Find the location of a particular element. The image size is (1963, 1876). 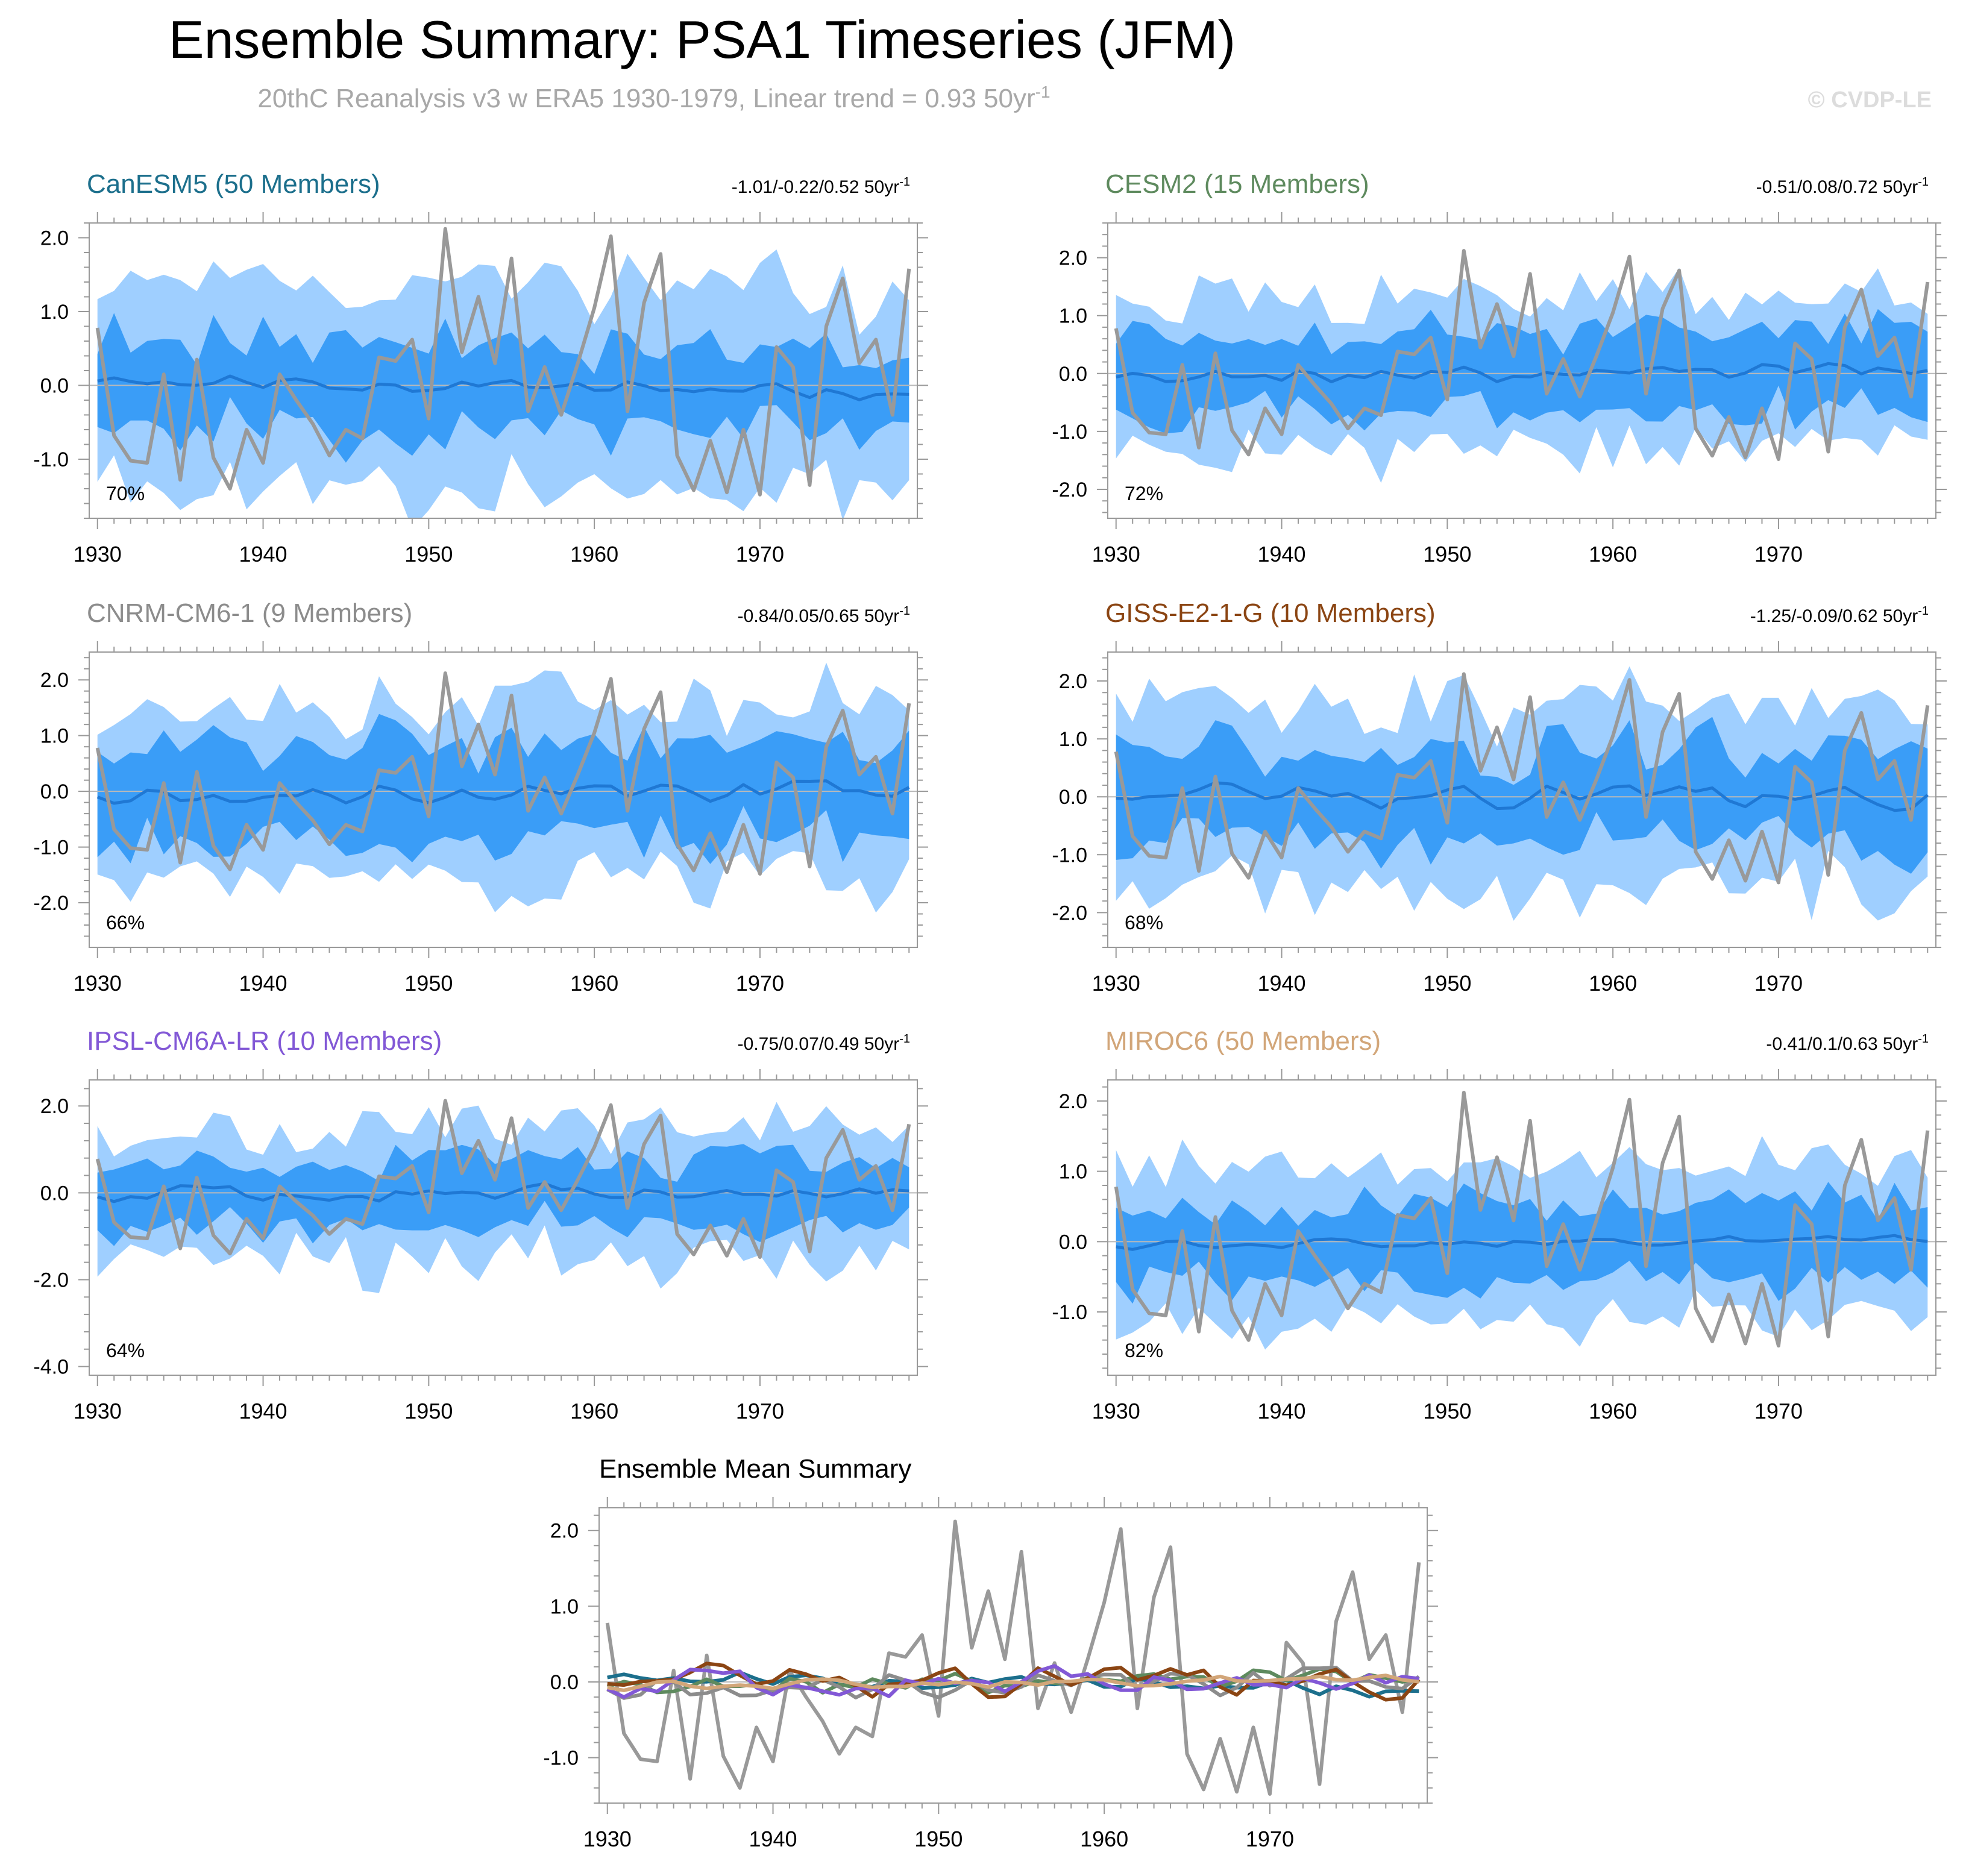

panel-title: Ensemble Mean Summary is located at coordinates (755, 1469).